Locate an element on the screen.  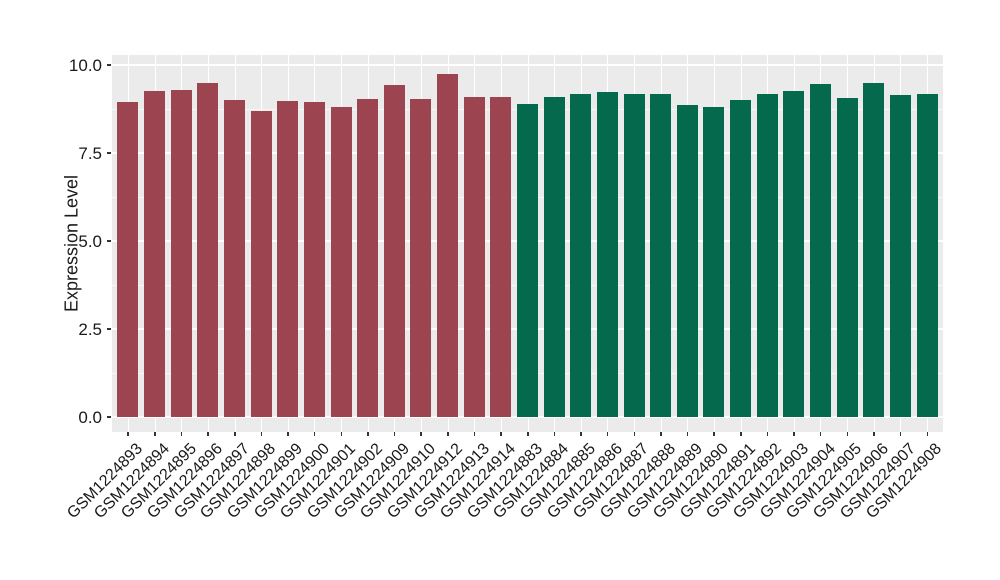
bar-GSM1224891 is located at coordinates (741, 258).